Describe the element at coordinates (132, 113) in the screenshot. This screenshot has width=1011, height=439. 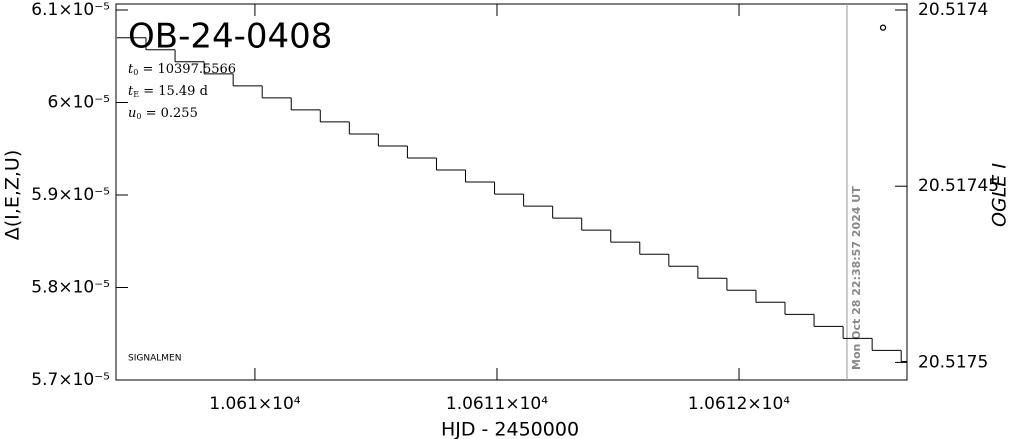
I see `annotation-var: u` at that location.